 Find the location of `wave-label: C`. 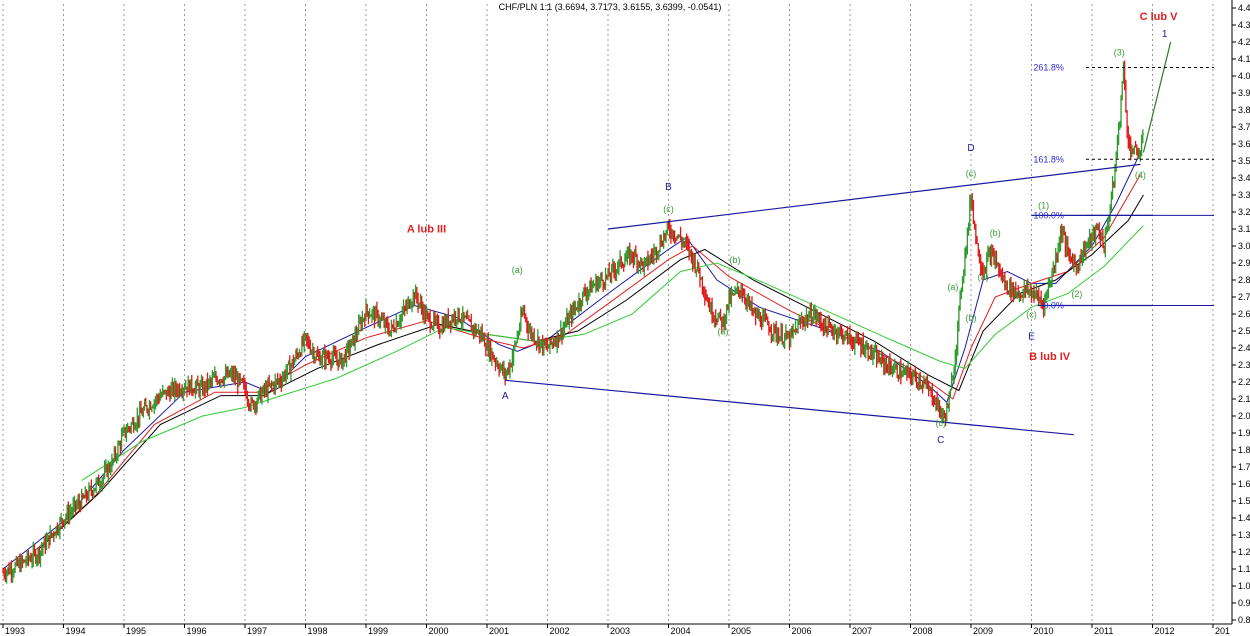

wave-label: C is located at coordinates (940, 440).